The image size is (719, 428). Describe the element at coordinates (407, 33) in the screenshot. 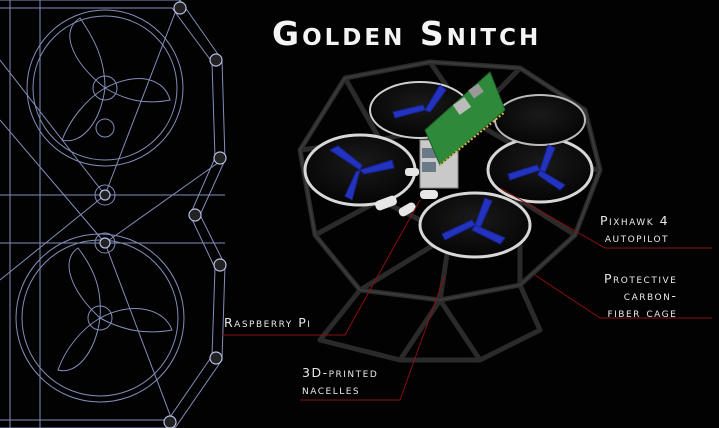

I see `page-title: Golden Snitch` at that location.